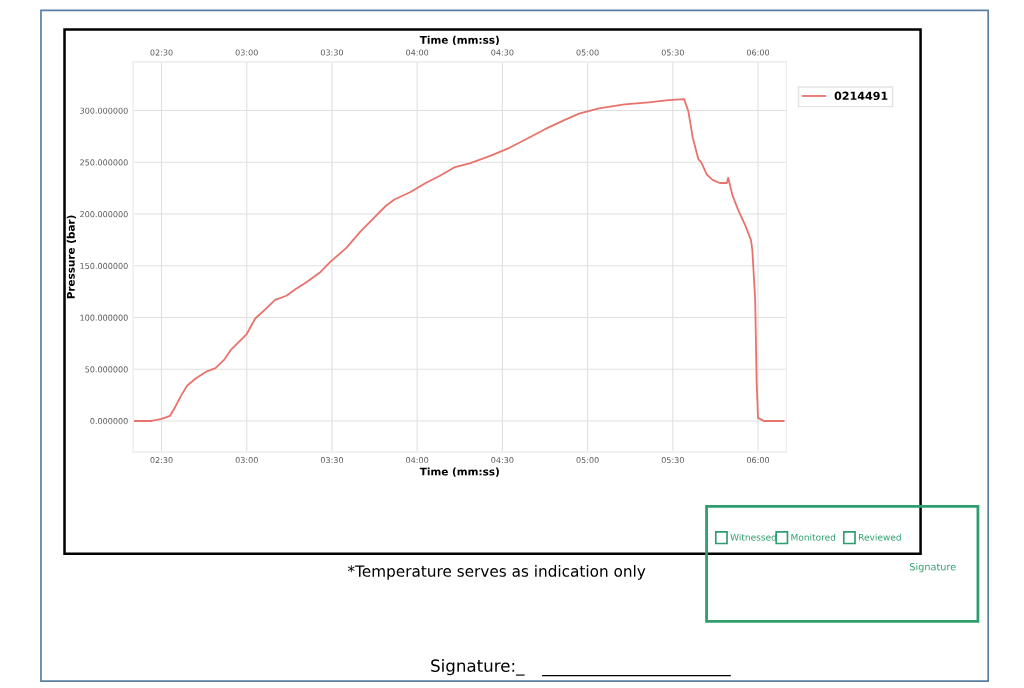  What do you see at coordinates (672, 52) in the screenshot?
I see `x2-tick-label: 05:30` at bounding box center [672, 52].